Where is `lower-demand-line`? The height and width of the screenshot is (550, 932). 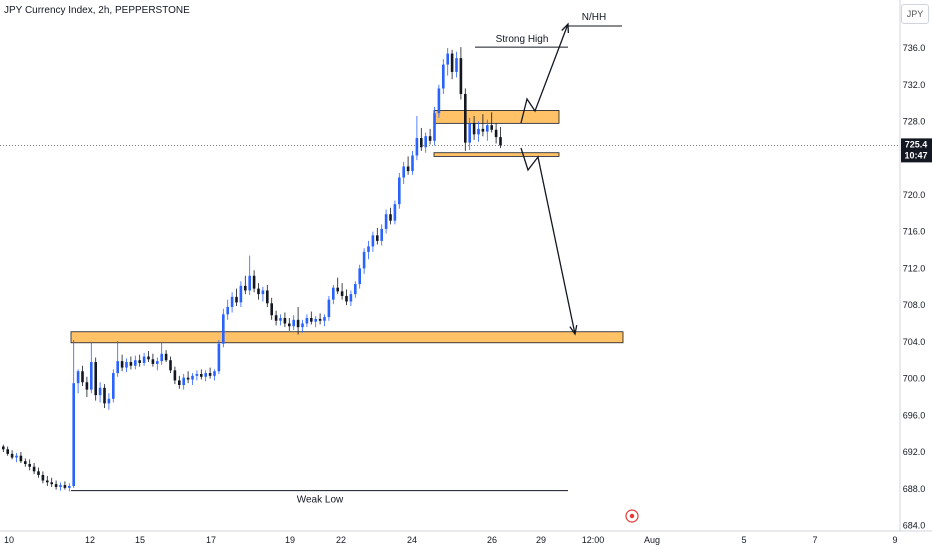
lower-demand-line is located at coordinates (496, 154).